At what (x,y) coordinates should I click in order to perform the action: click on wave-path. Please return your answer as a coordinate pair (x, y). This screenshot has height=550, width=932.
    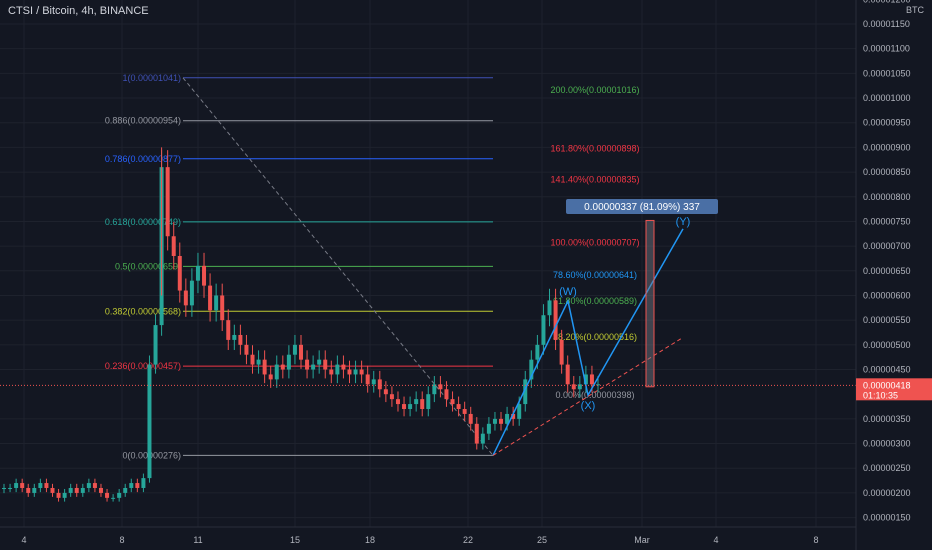
    Looking at the image, I should click on (588, 342).